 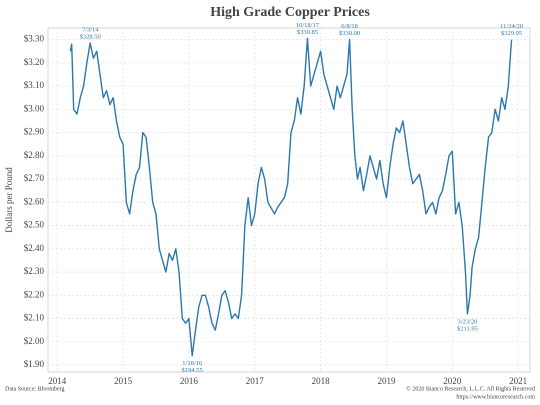 What do you see at coordinates (511, 26) in the screenshot?
I see `annotation-date: 11/24/20` at bounding box center [511, 26].